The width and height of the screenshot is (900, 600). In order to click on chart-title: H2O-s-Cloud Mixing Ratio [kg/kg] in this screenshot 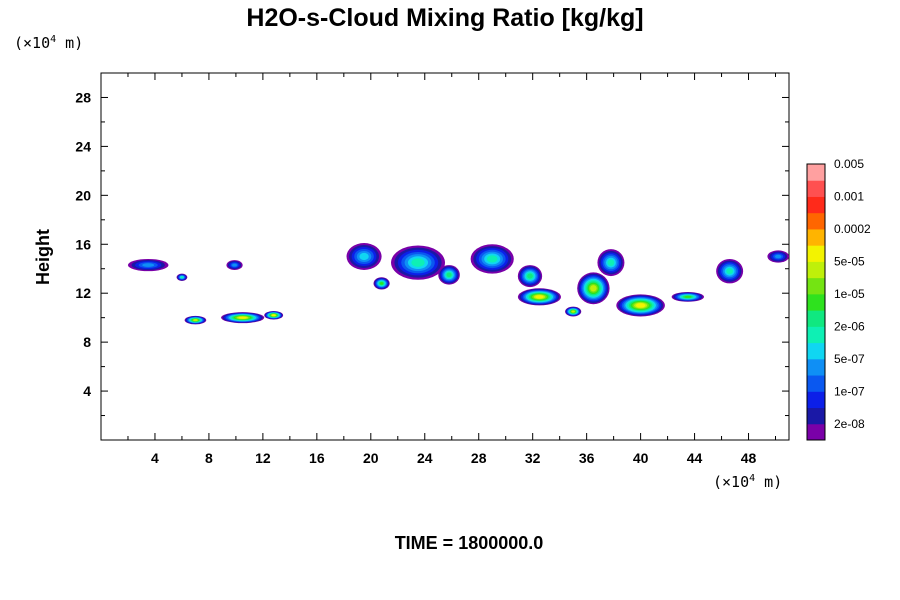, I will do `click(444, 18)`.